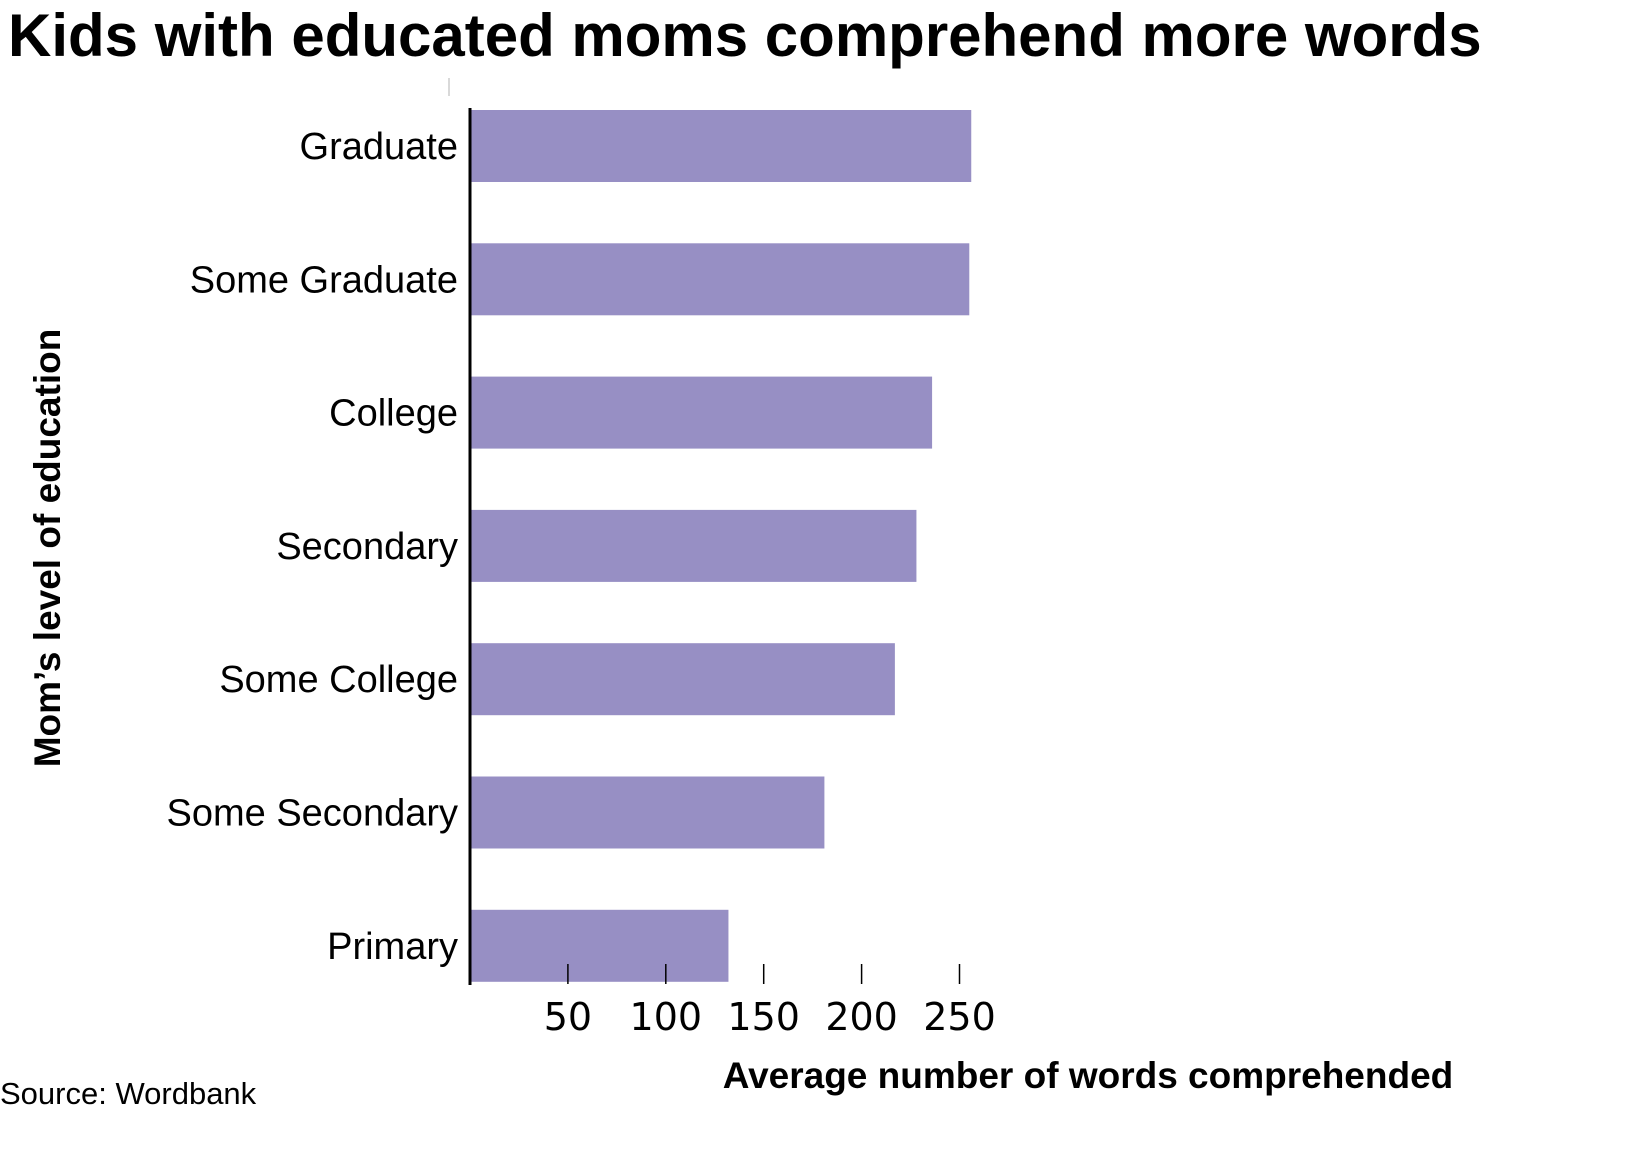 This screenshot has height=1154, width=1651. Describe the element at coordinates (393, 414) in the screenshot. I see `category-label: College` at that location.